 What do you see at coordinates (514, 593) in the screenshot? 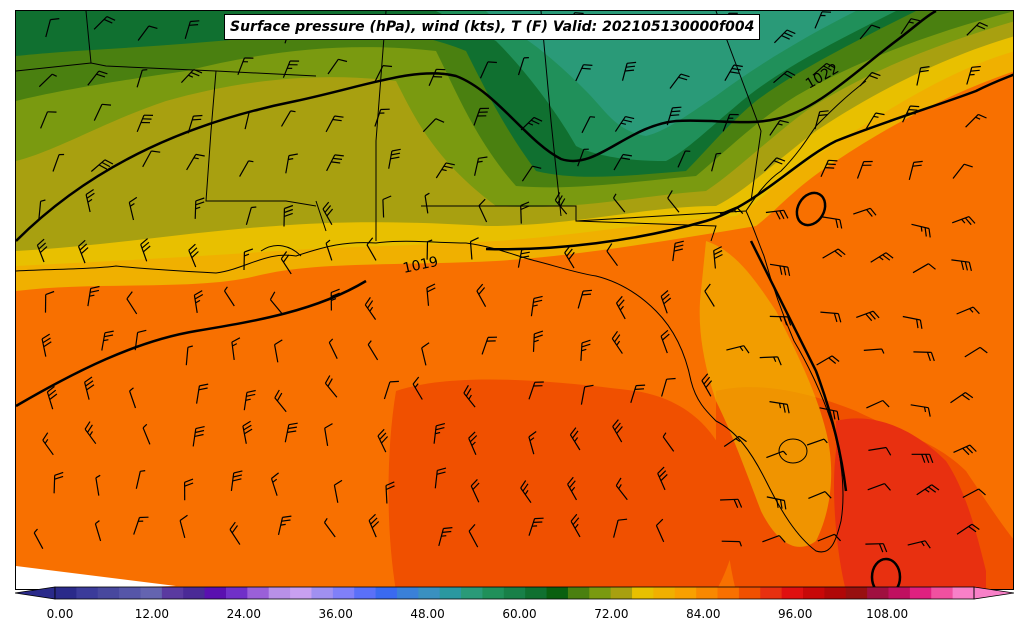
I see `colorbar-frame` at bounding box center [514, 593].